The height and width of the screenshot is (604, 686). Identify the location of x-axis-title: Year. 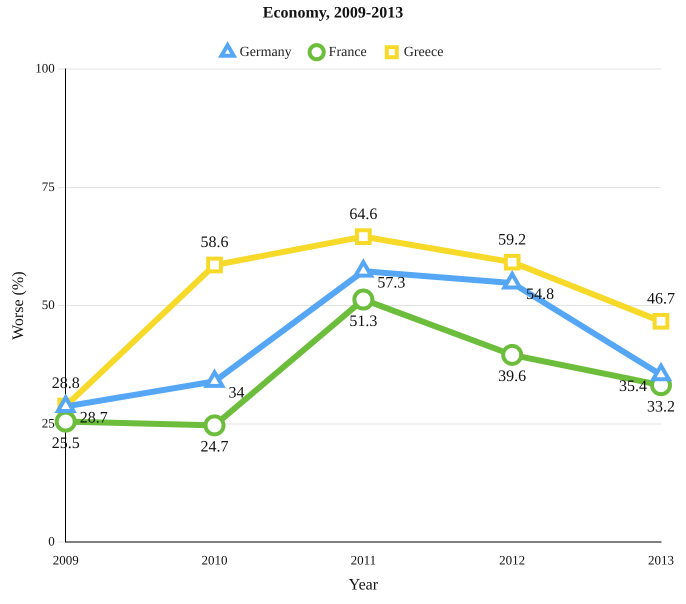
(363, 585).